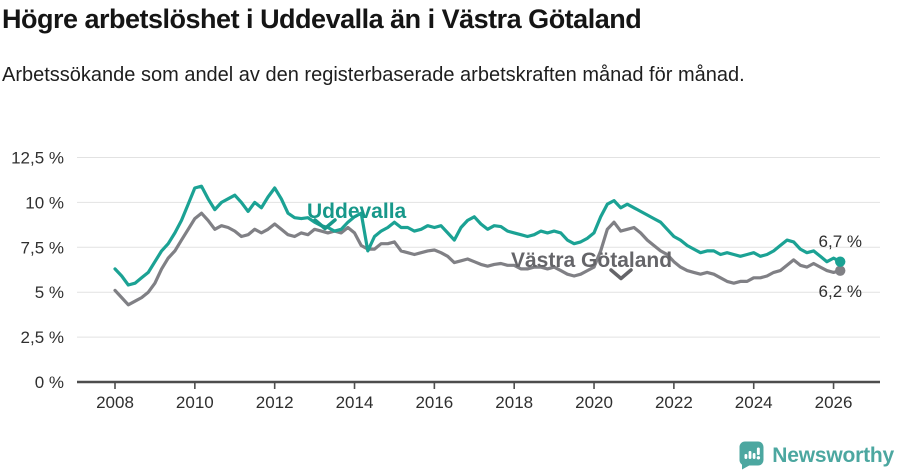 Image resolution: width=900 pixels, height=474 pixels. I want to click on newsworthy-logo-text: Newsworthy, so click(833, 455).